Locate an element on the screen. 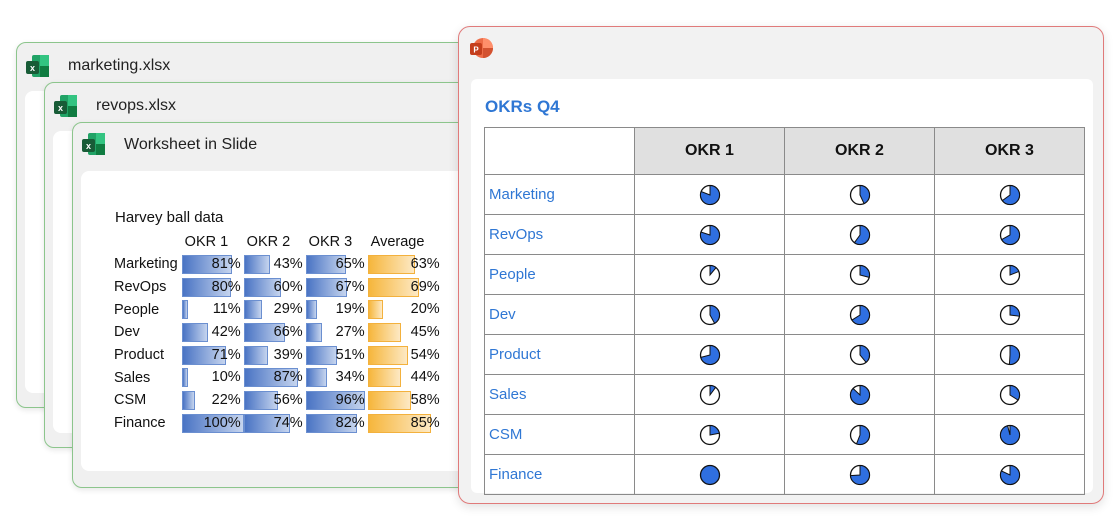 The height and width of the screenshot is (530, 1120). databar-cell-okr3: 51% is located at coordinates (336, 355).